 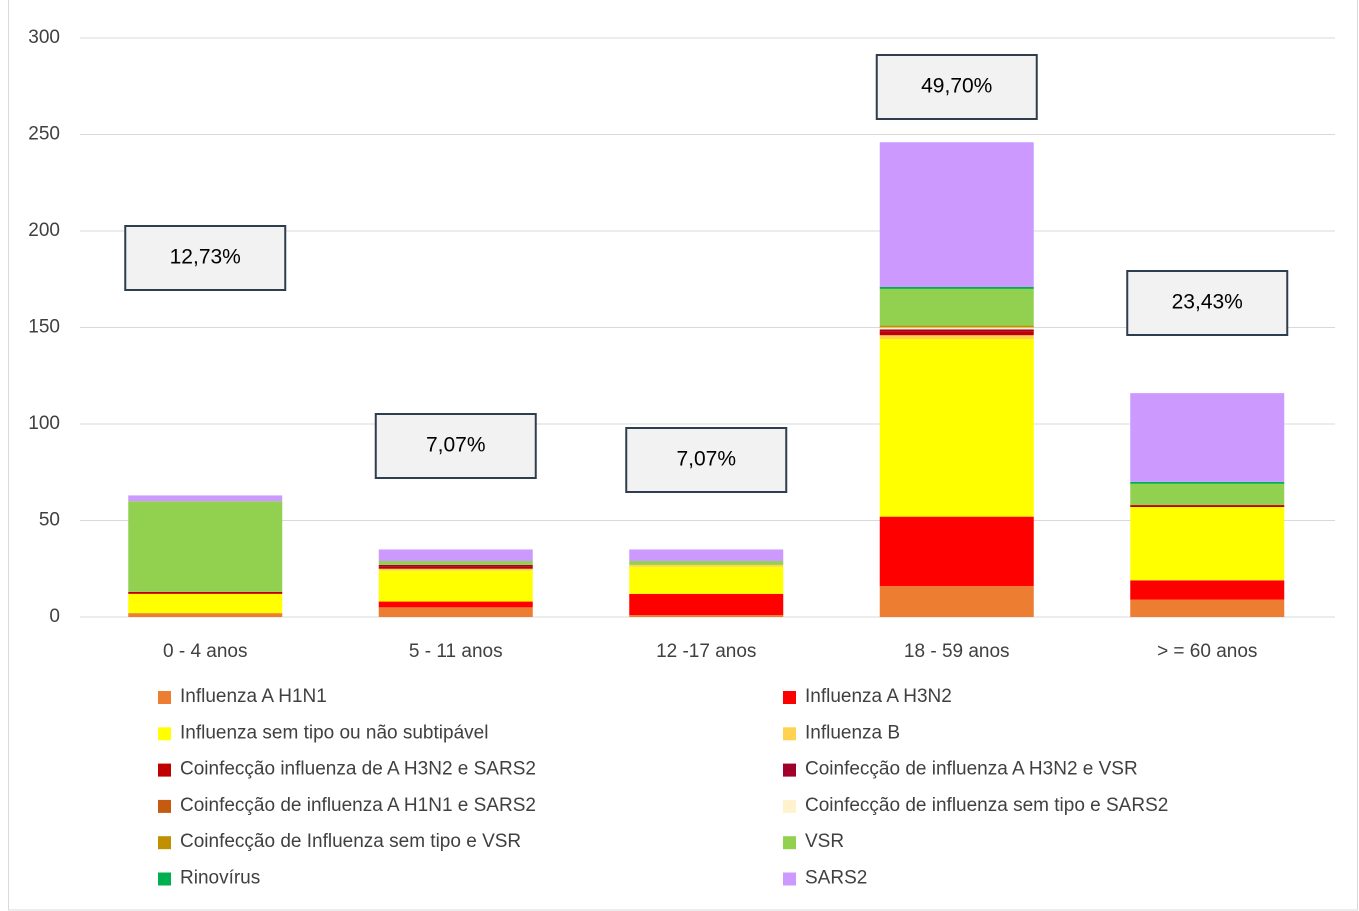 I want to click on legend-label: Influenza sem tipo ou não subtipável, so click(x=334, y=732).